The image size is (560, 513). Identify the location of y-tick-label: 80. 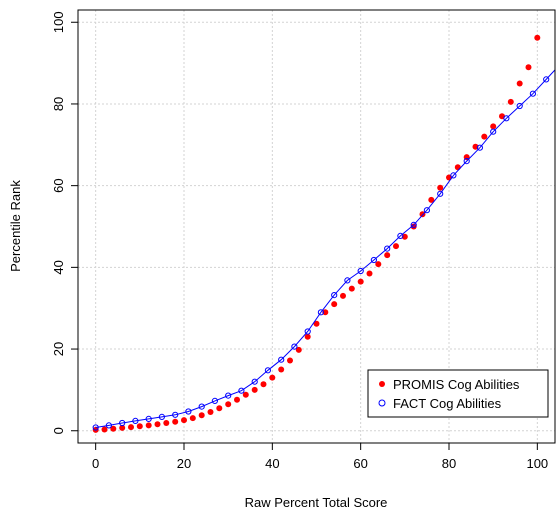
(58, 104).